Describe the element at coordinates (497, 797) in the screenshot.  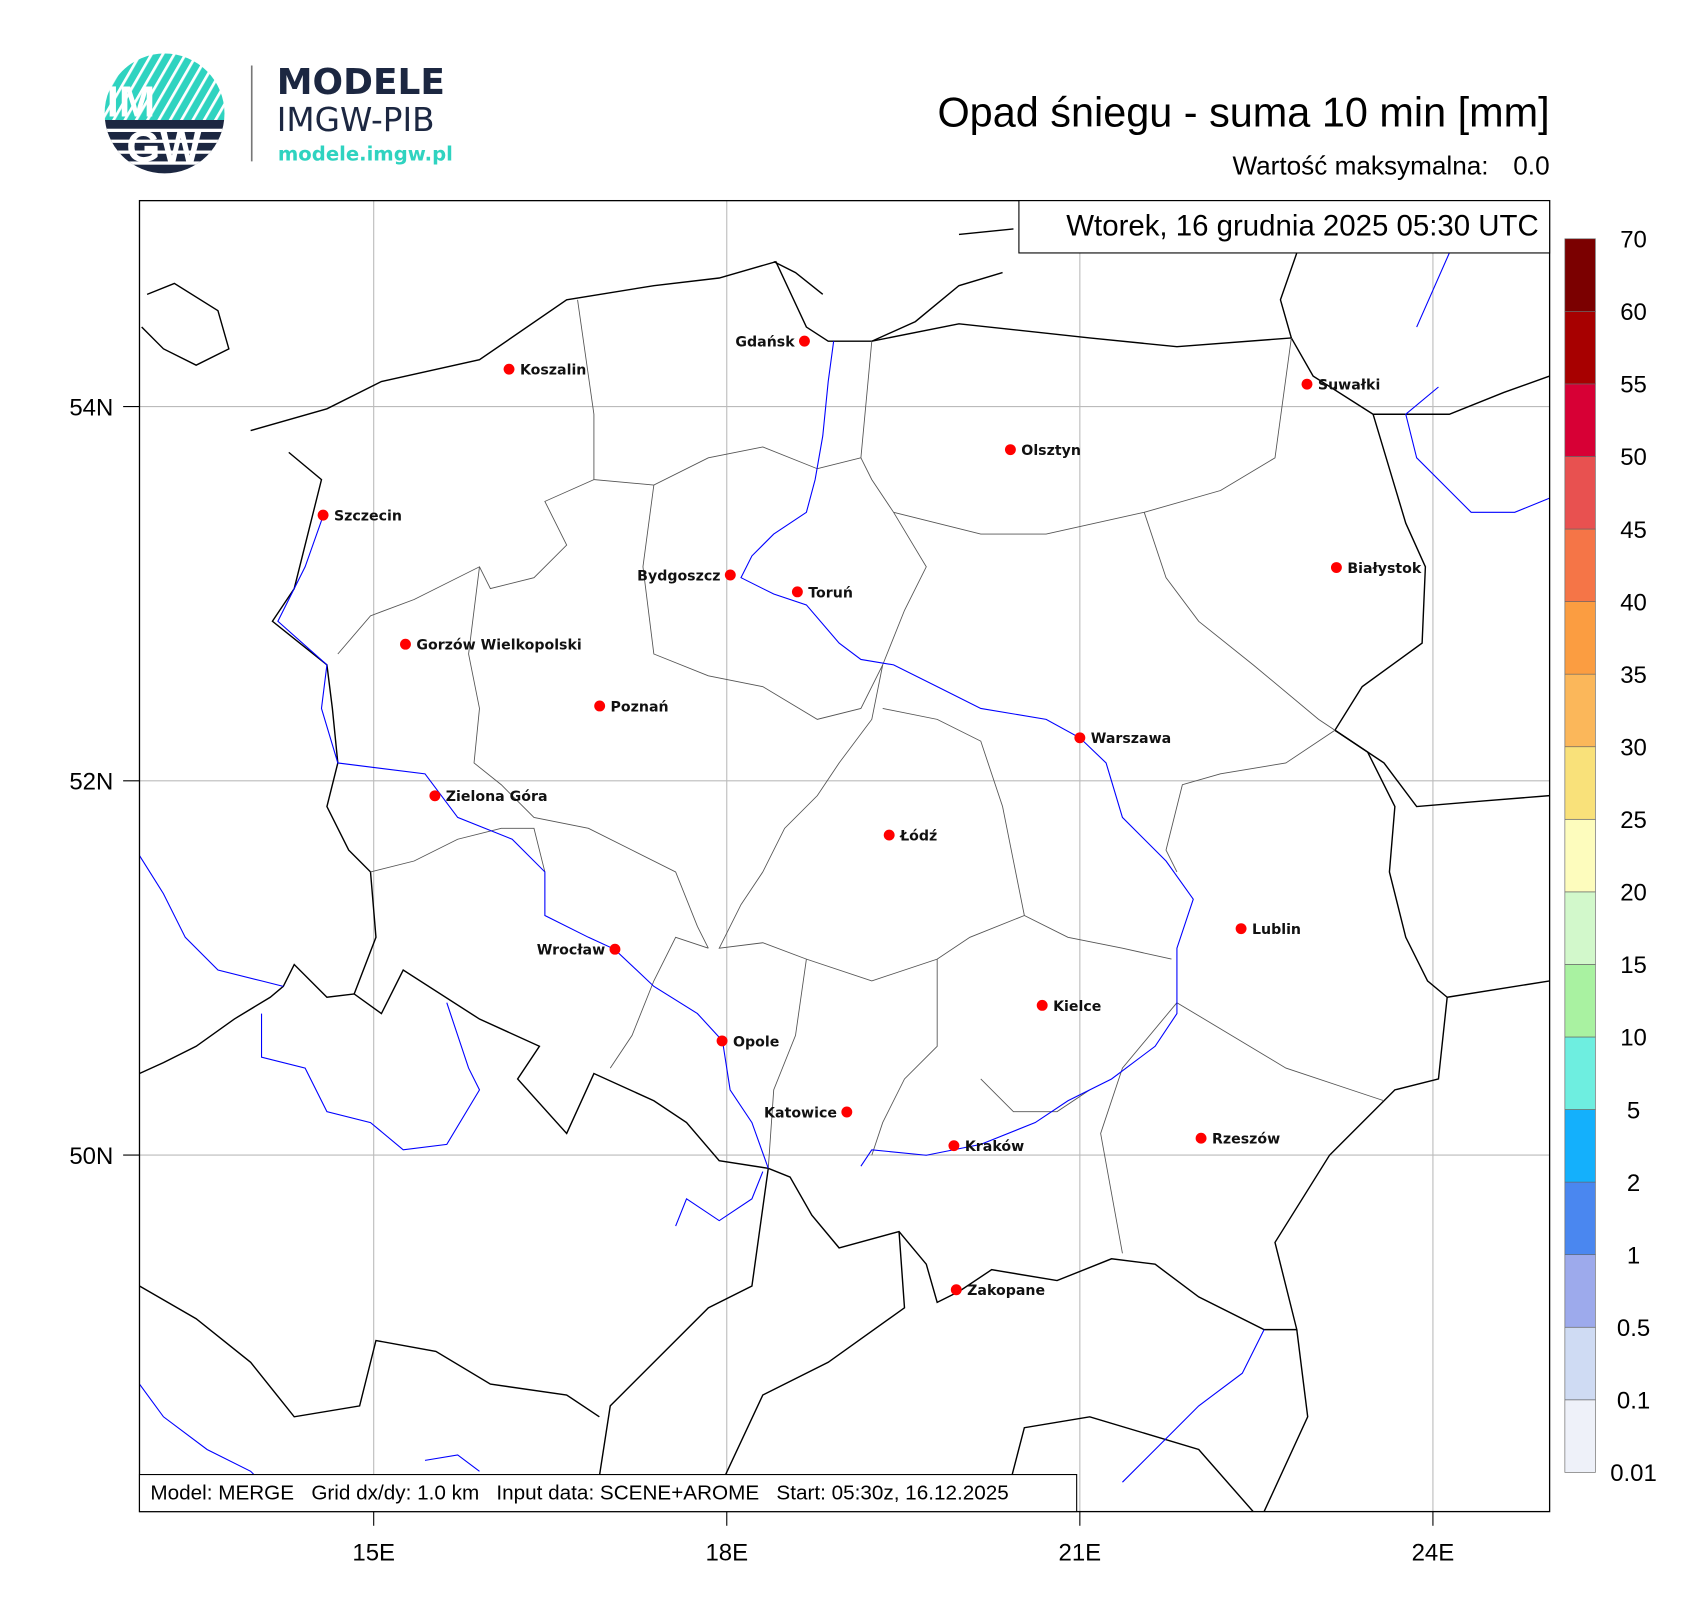
I see `city-label: Zielona Góra` at that location.